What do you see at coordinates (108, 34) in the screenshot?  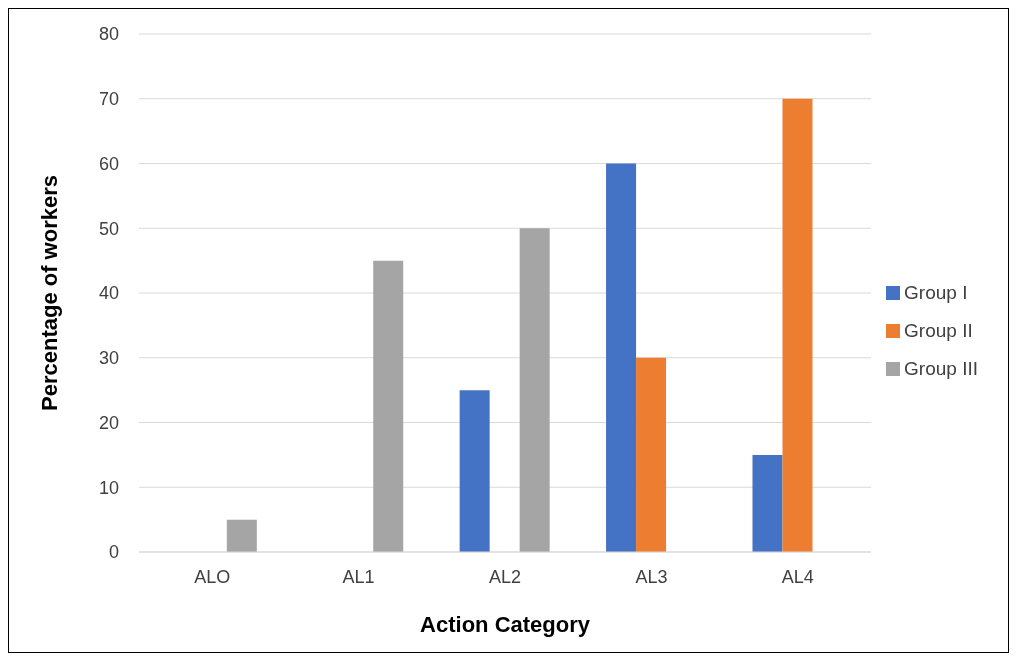 I see `y-tick-label: 80` at bounding box center [108, 34].